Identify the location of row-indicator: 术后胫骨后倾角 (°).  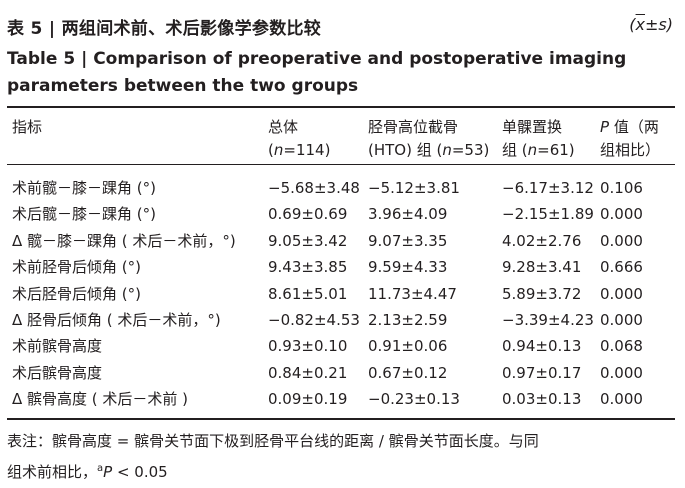
(76, 294).